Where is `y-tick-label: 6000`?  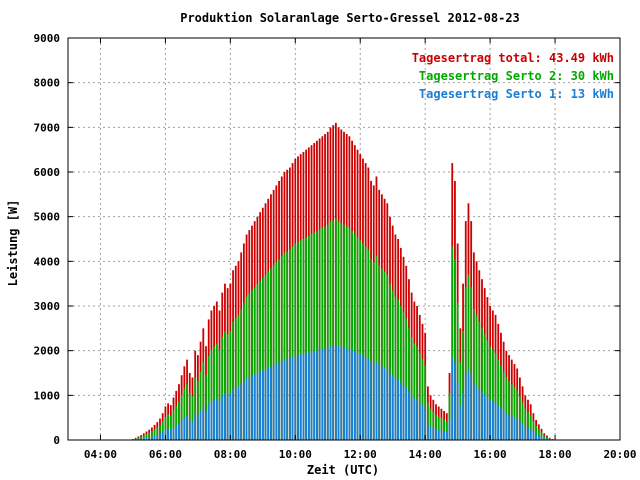 y-tick-label: 6000 is located at coordinates (47, 172).